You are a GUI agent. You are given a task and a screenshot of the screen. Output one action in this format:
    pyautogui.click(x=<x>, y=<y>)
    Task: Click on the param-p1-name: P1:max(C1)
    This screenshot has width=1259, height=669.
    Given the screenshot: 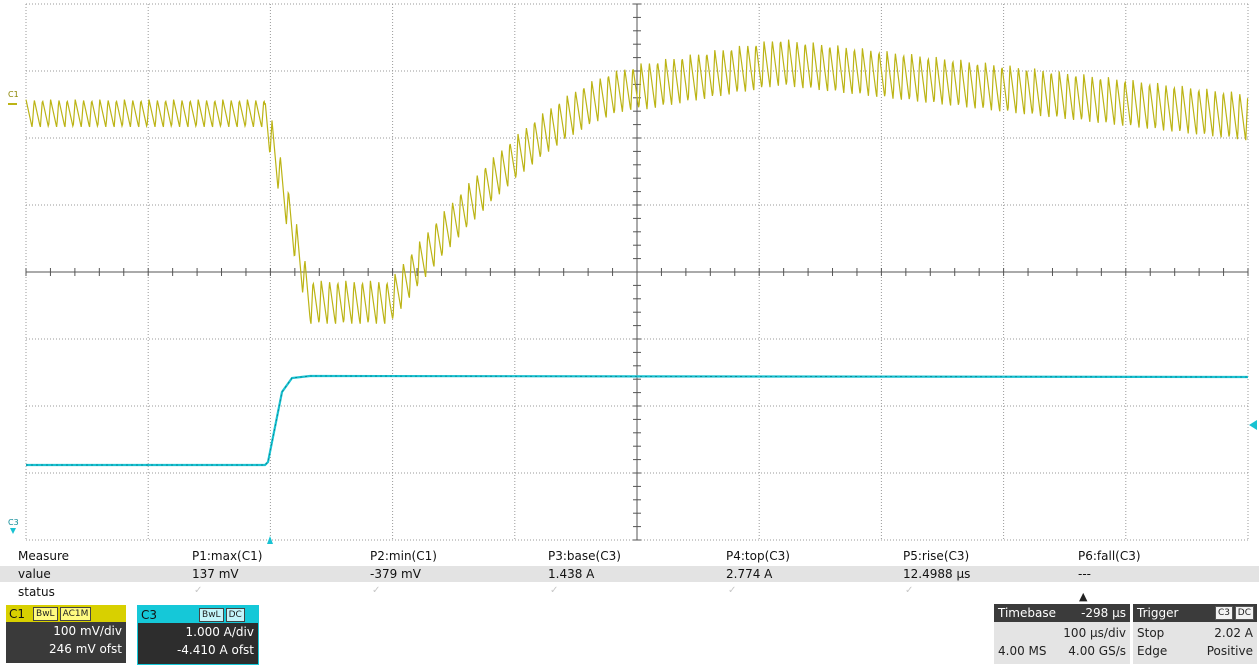 What is the action you would take?
    pyautogui.click(x=227, y=556)
    